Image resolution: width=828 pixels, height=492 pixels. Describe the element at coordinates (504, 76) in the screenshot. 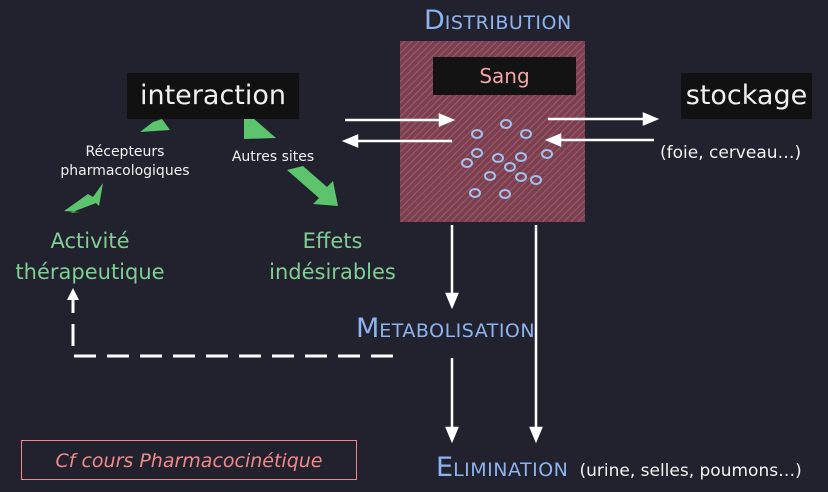

I see `sang-label: Sang` at that location.